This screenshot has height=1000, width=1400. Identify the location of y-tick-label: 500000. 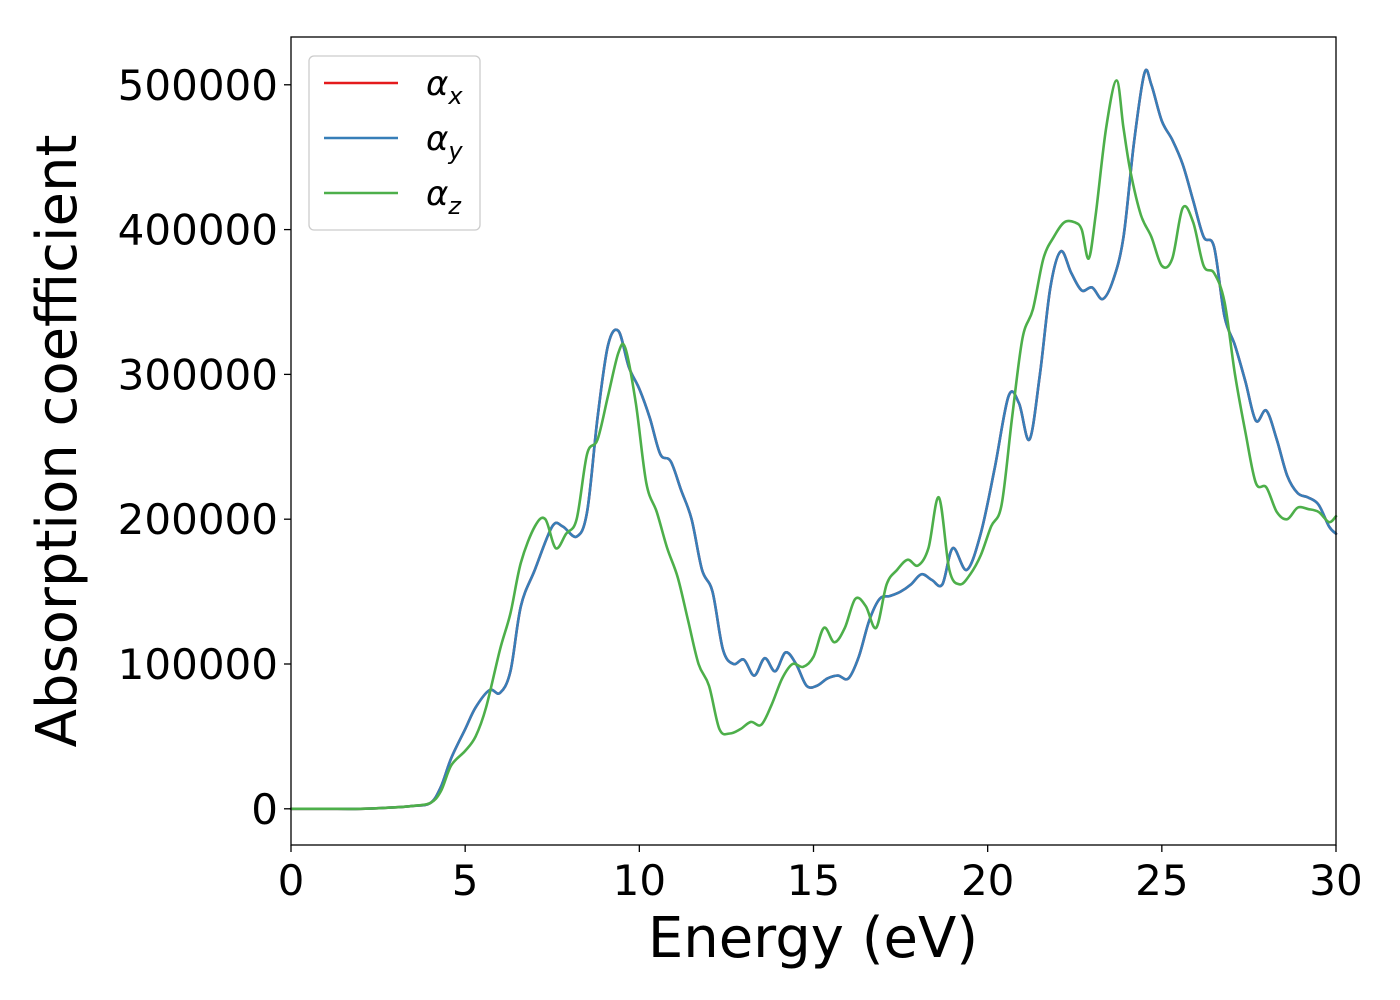
(198, 85).